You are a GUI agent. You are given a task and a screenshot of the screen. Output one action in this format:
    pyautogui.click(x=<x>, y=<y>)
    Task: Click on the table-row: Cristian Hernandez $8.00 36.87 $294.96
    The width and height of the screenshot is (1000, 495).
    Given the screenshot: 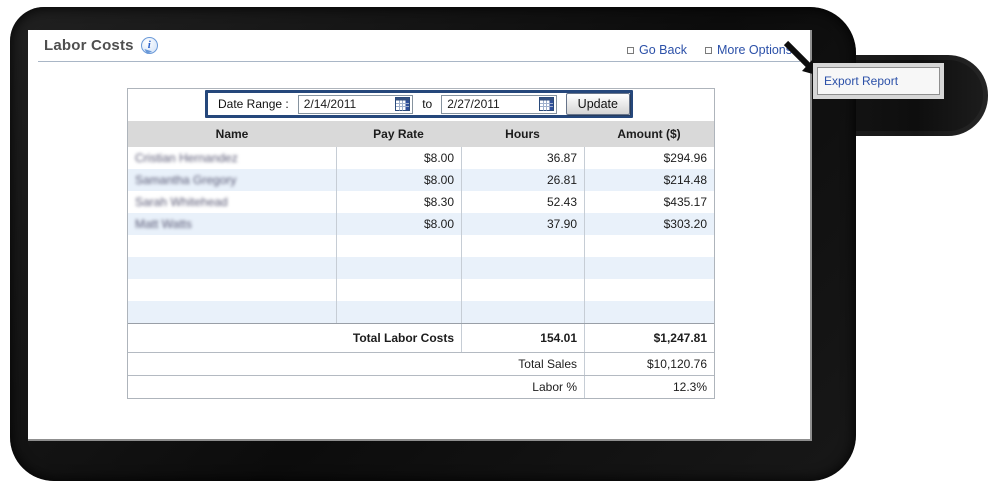 What is the action you would take?
    pyautogui.click(x=421, y=158)
    